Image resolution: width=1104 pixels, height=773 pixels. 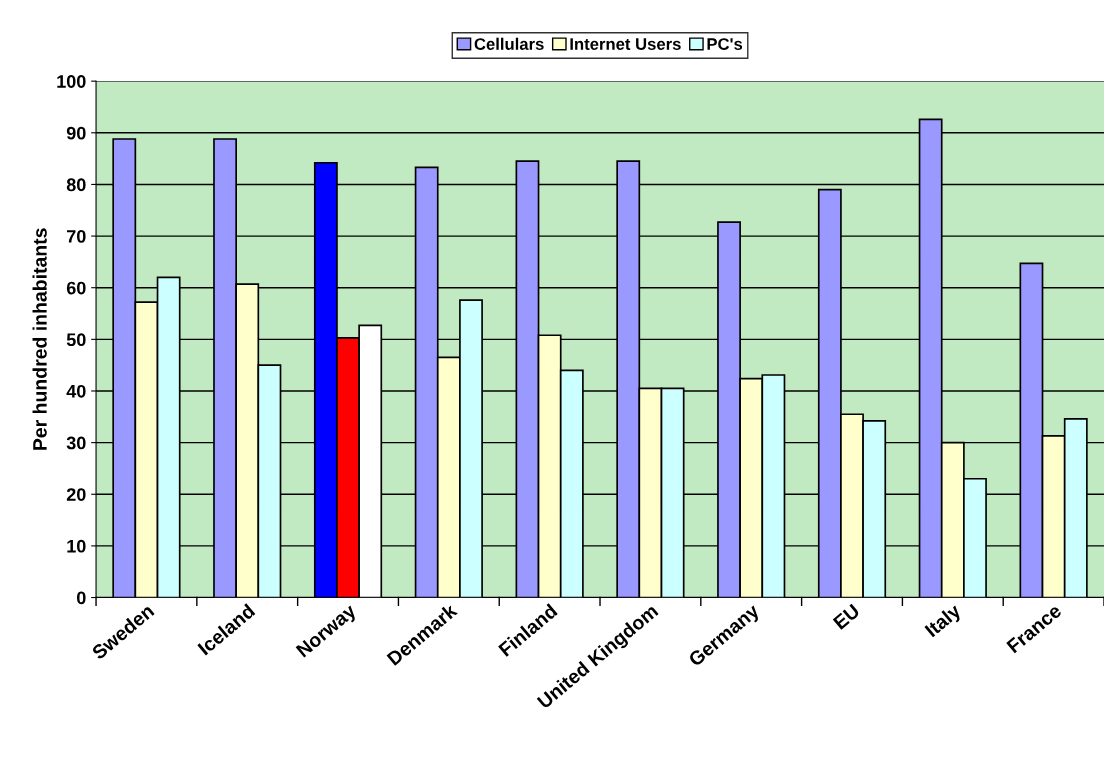 What do you see at coordinates (76, 340) in the screenshot?
I see `y-tick-label: 50` at bounding box center [76, 340].